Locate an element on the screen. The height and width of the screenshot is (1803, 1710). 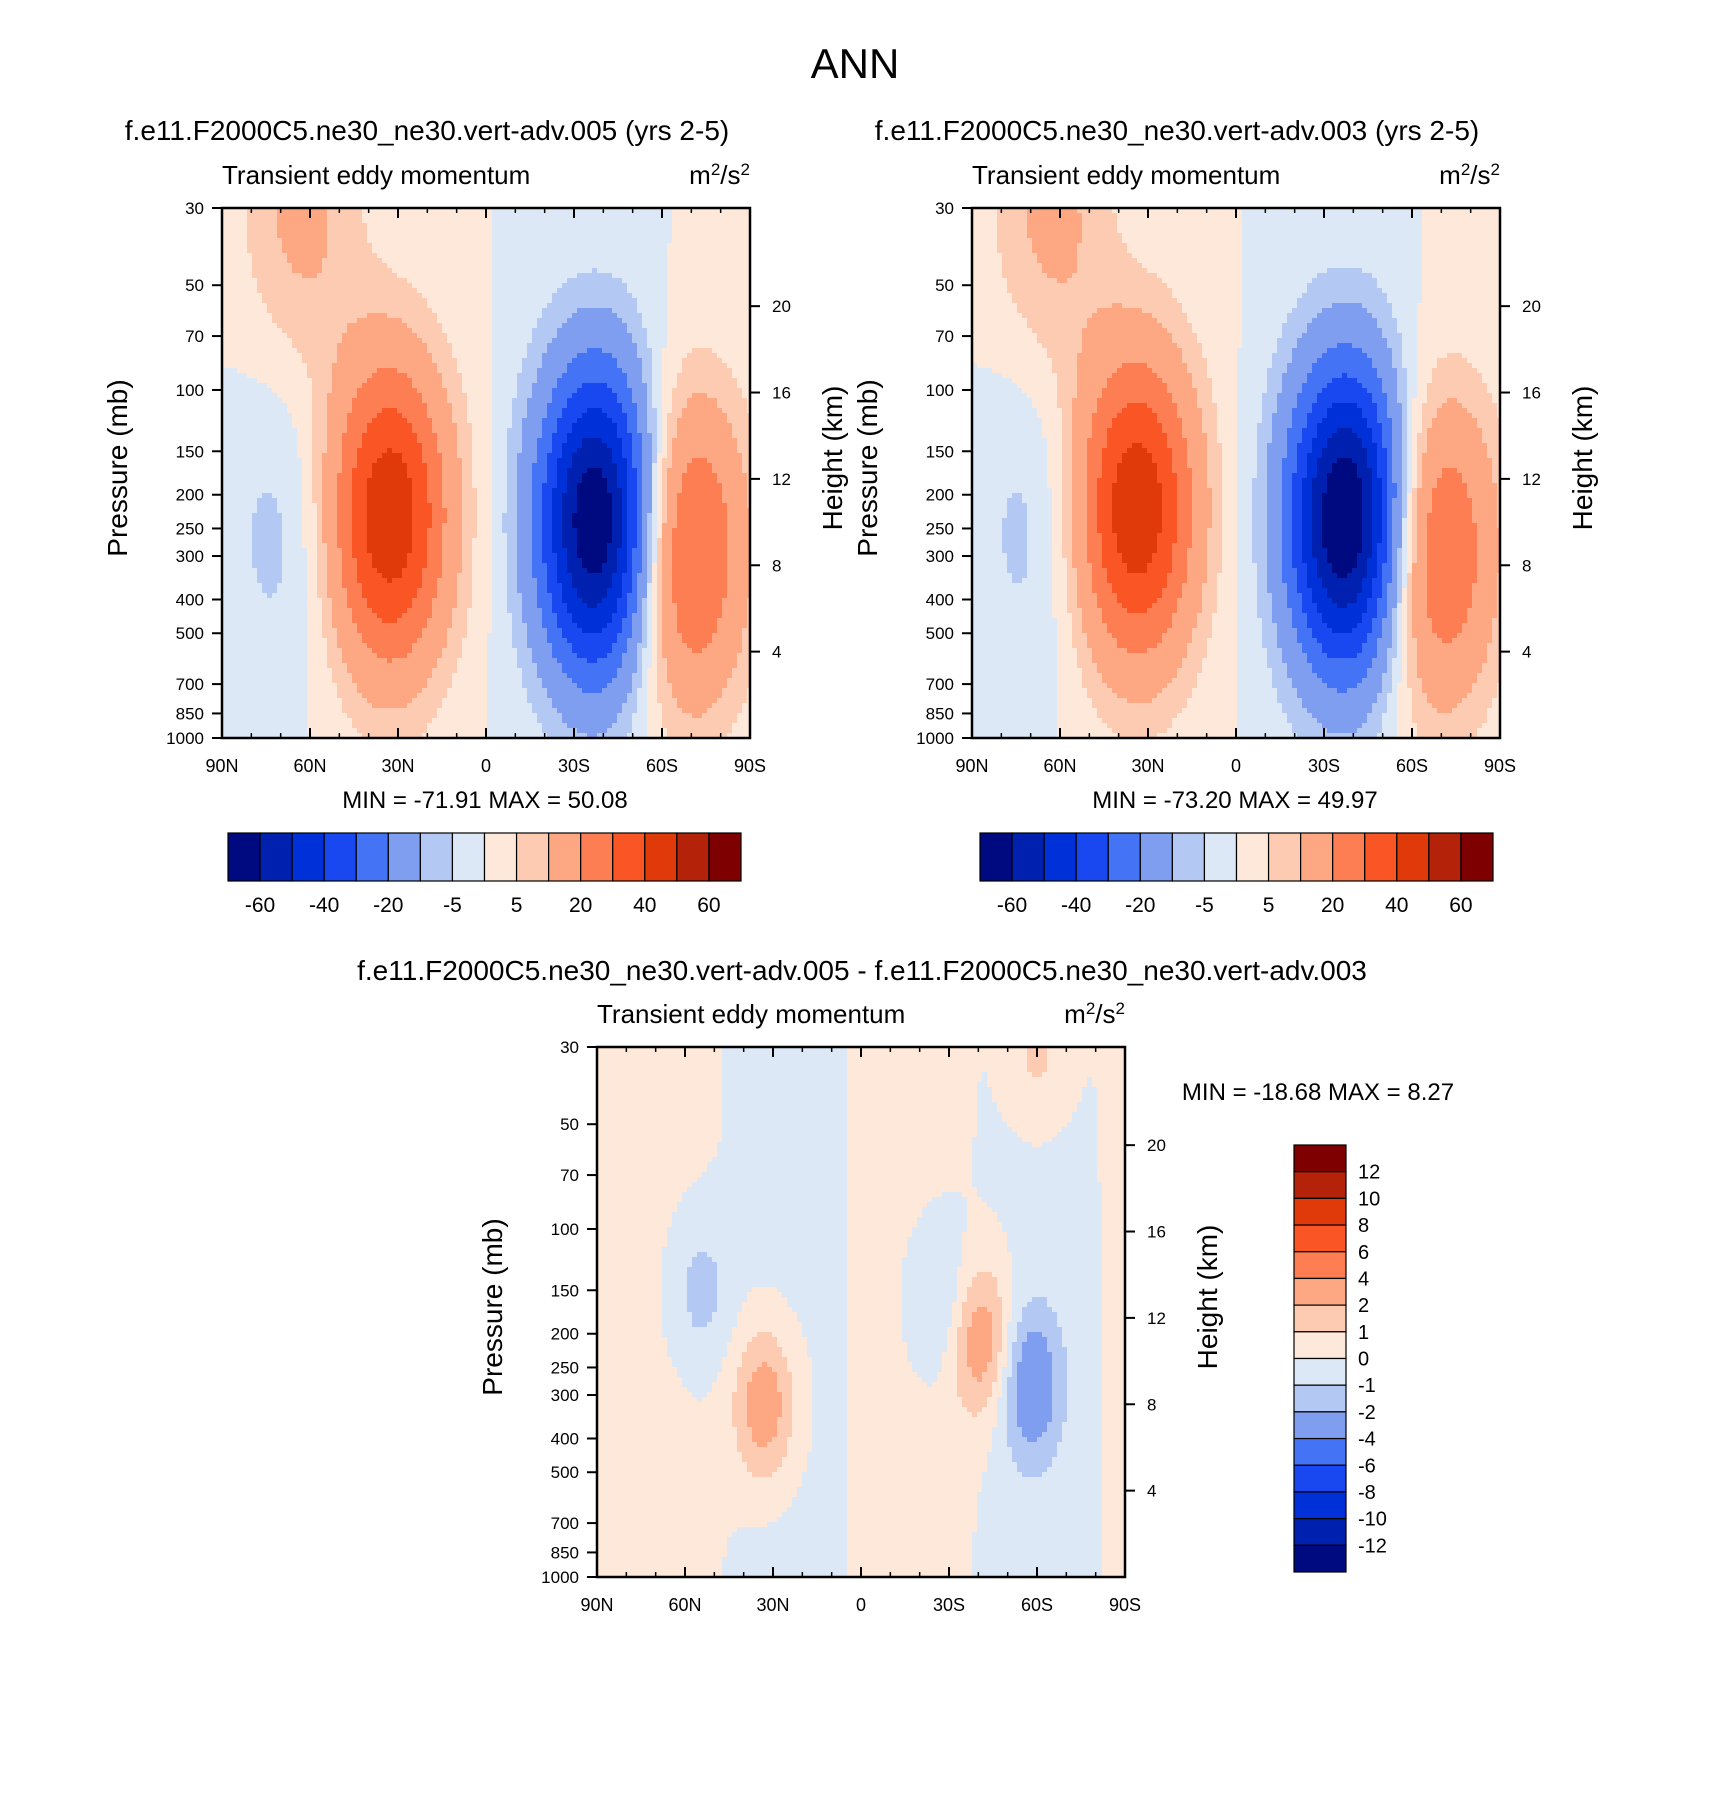
y-tick-label: 1000 is located at coordinates (560, 1577).